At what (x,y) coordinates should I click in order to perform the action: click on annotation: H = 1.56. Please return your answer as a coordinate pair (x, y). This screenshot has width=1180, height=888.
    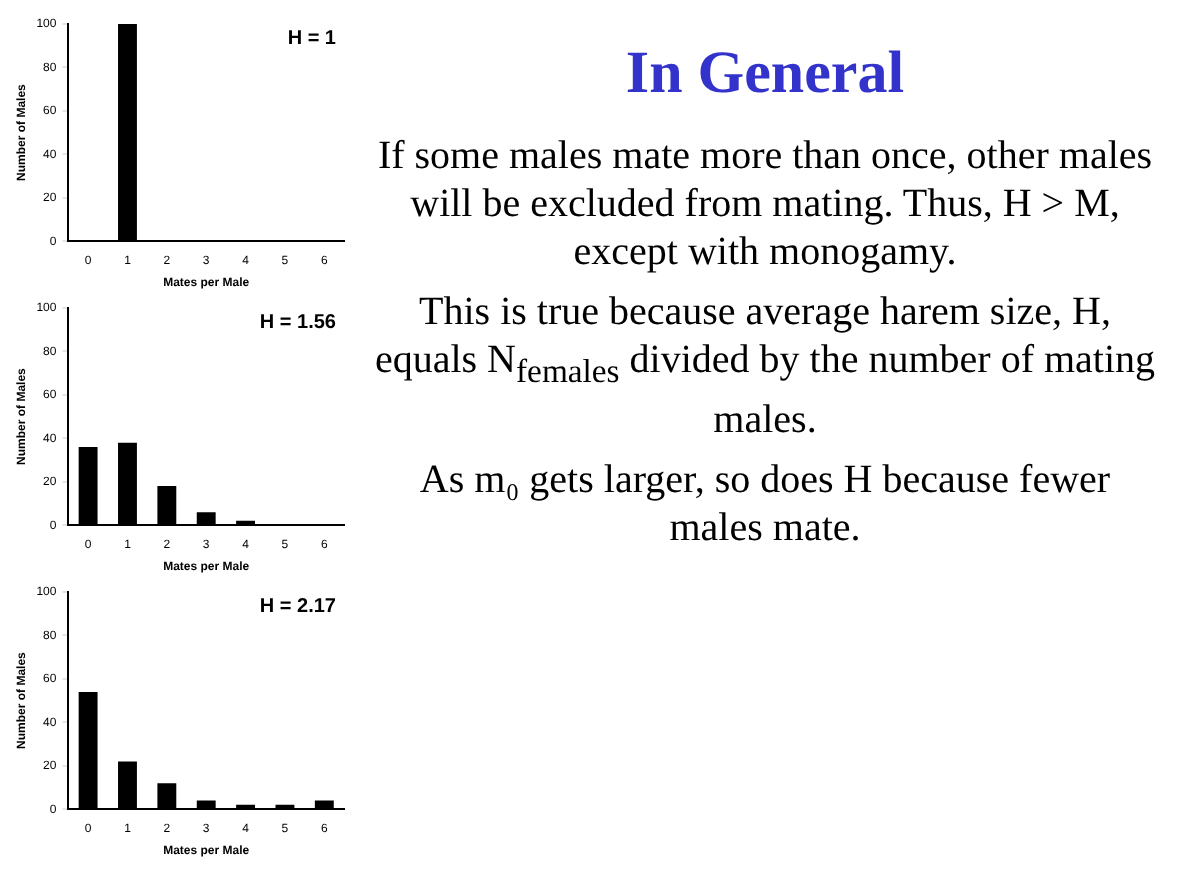
    Looking at the image, I should click on (298, 322).